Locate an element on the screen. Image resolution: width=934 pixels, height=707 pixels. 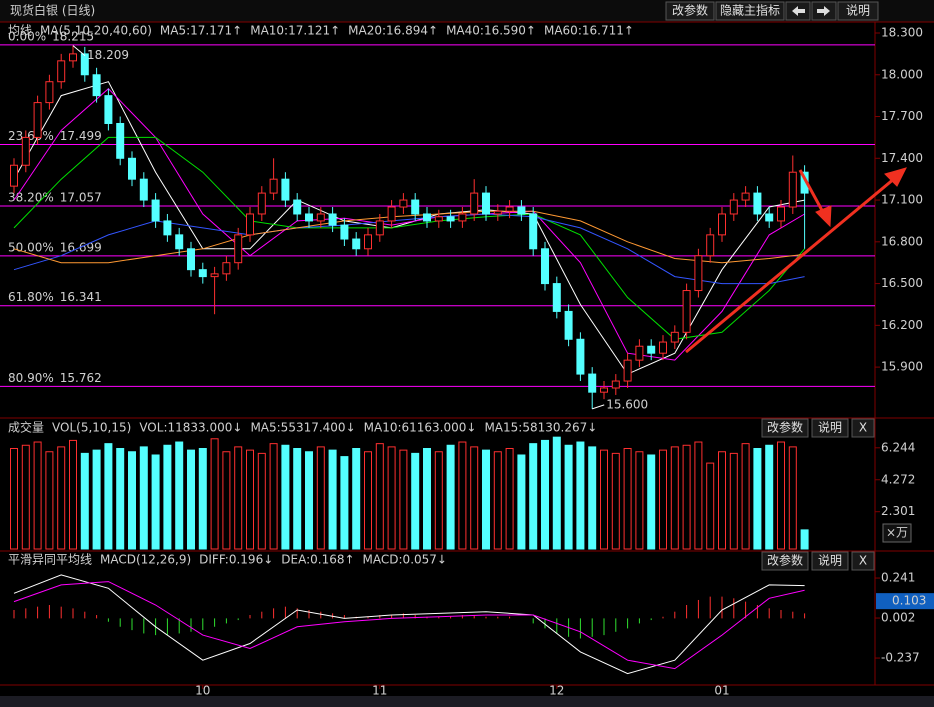
next-button is located at coordinates (824, 11).